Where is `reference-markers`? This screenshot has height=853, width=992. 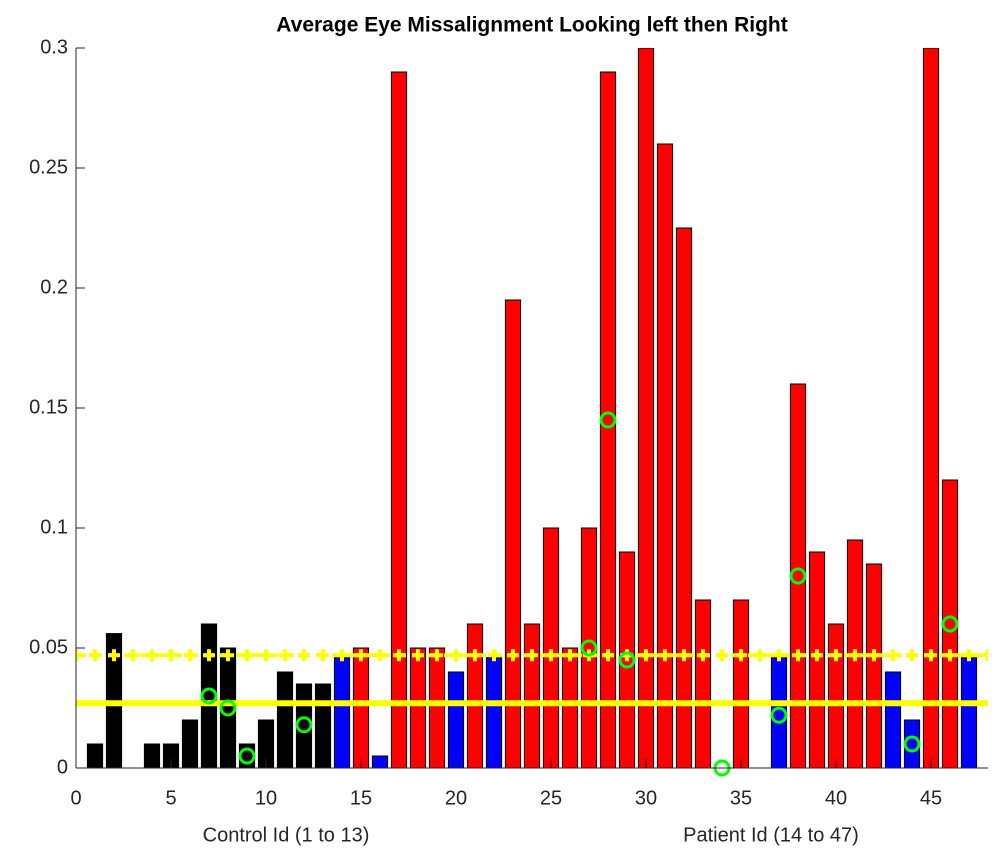
reference-markers is located at coordinates (532, 655).